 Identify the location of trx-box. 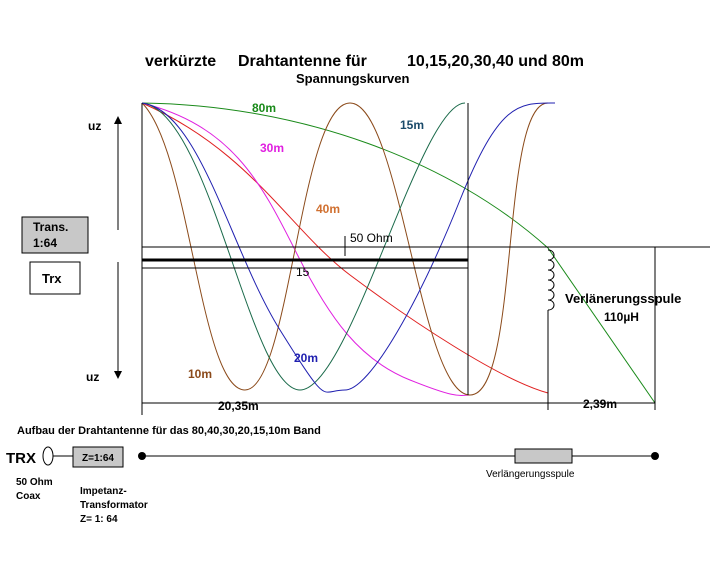
(55, 278).